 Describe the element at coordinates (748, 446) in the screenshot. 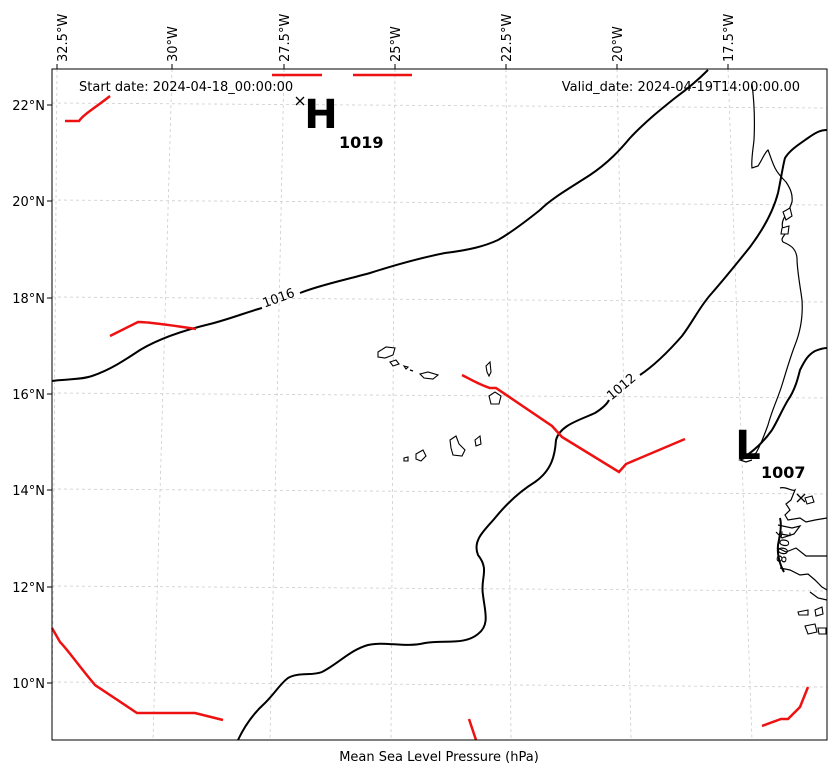

I see `low-letter: L` at that location.